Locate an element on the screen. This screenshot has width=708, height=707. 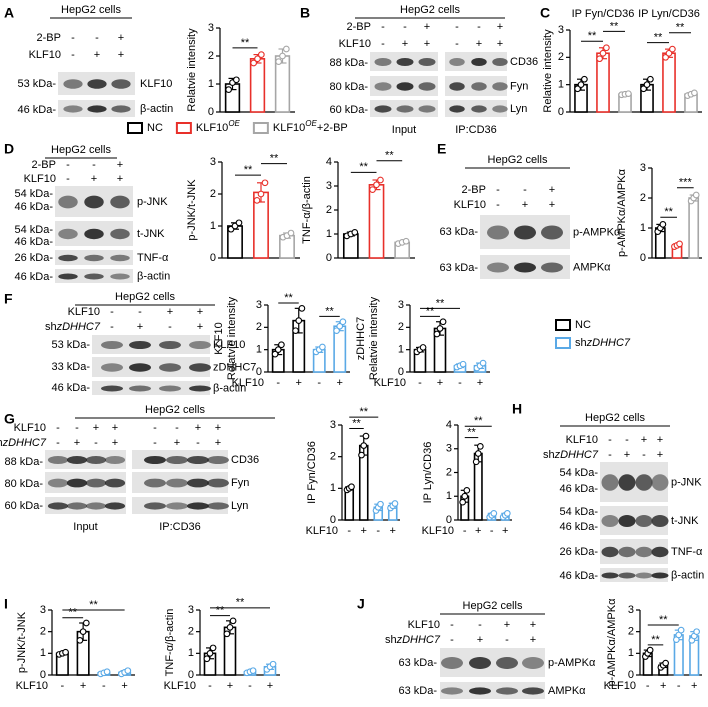
panel-letter: C is located at coordinates (545, 13).